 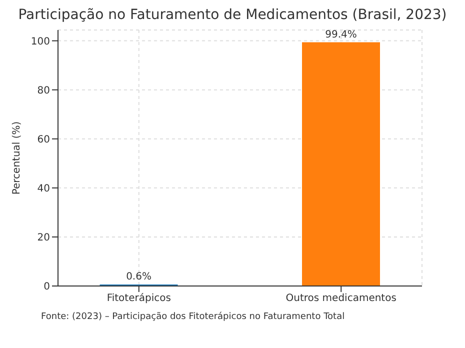 I want to click on x-tick-label: Outros medicamentos, so click(x=341, y=298).